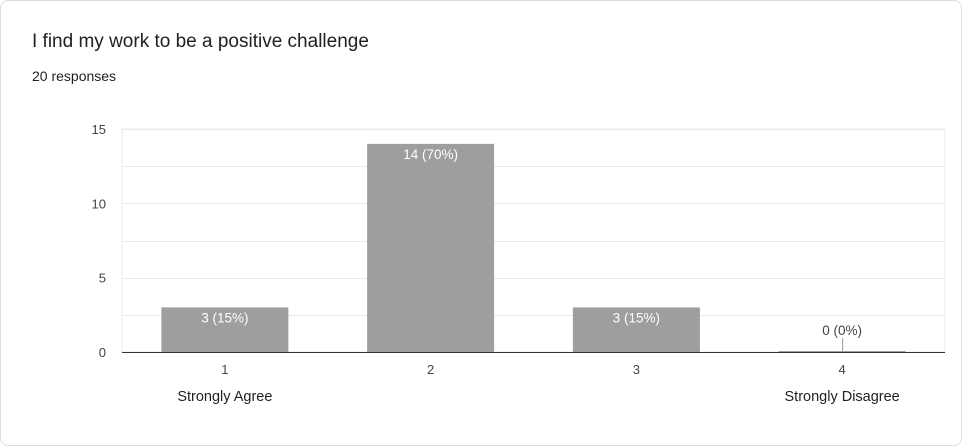  Describe the element at coordinates (102, 352) in the screenshot. I see `y-tick-label: 0` at that location.